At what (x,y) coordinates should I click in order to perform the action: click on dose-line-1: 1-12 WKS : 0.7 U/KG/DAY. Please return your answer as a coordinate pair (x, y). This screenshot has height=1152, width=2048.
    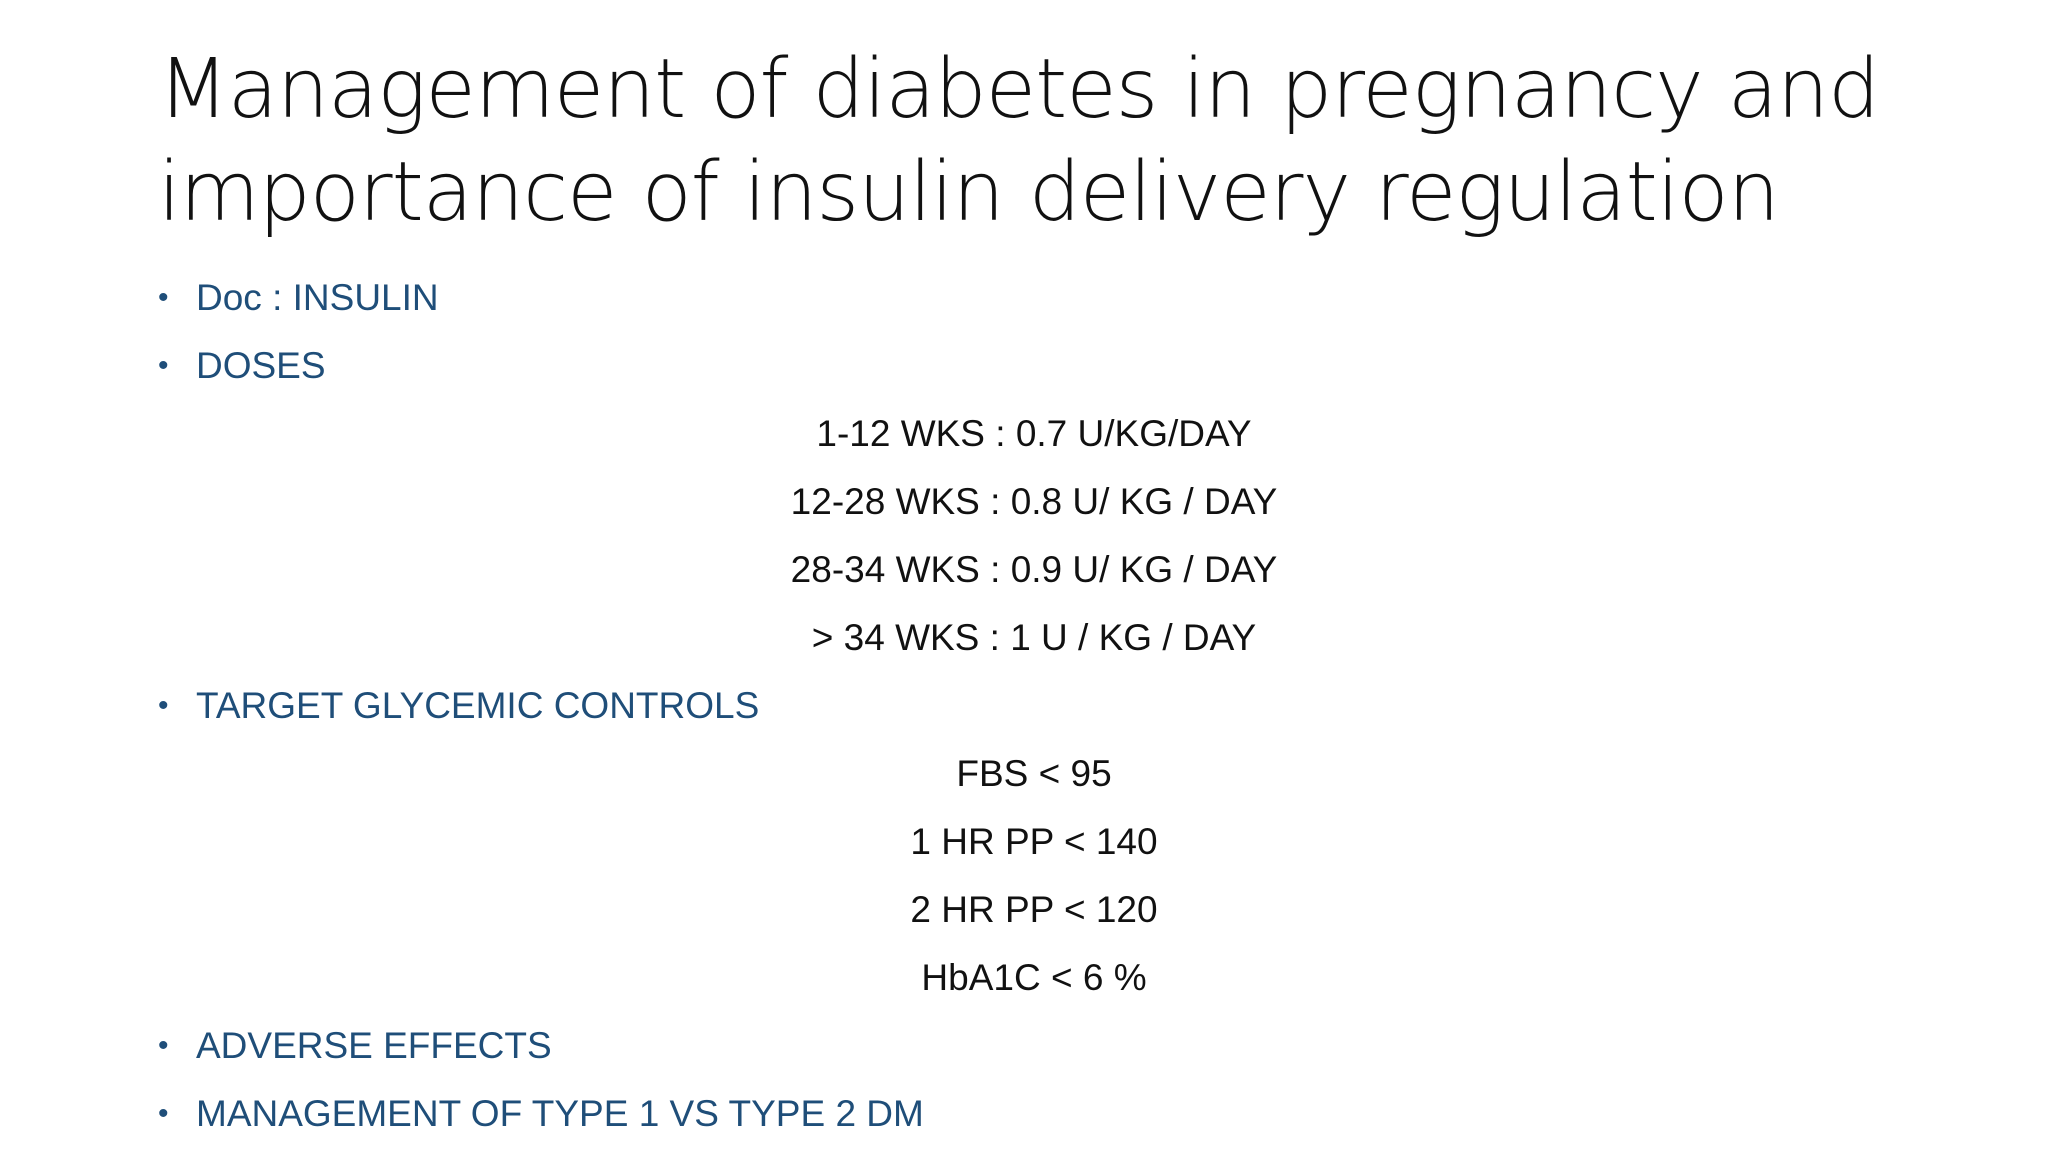
    Looking at the image, I should click on (1034, 433).